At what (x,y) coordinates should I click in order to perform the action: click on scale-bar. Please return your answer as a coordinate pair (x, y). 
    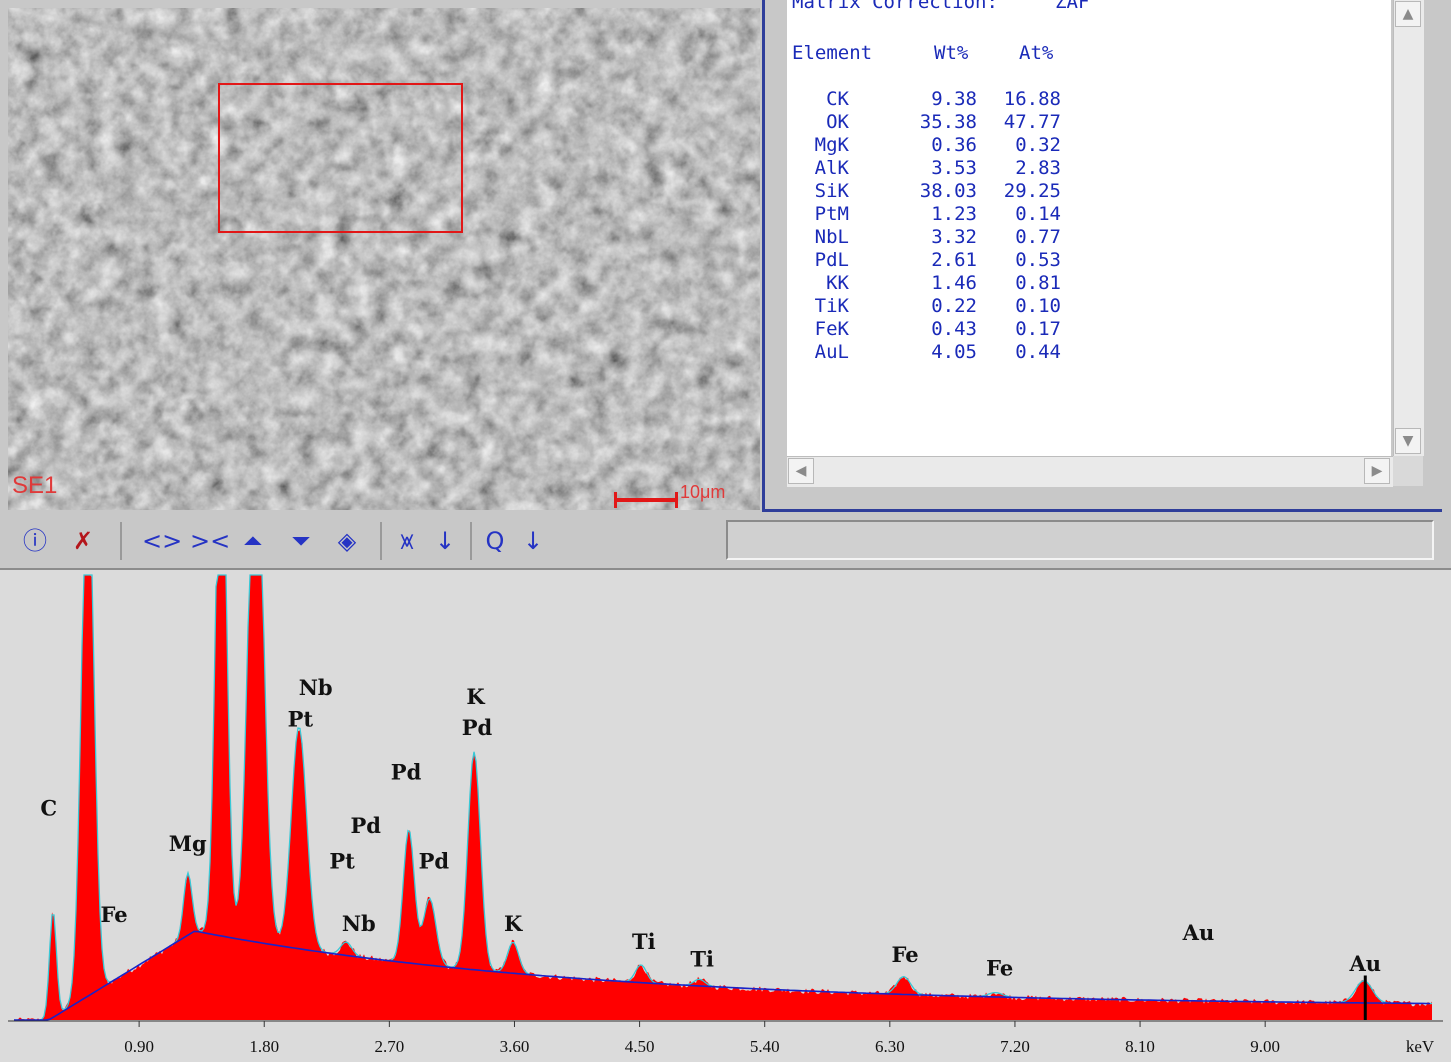
    Looking at the image, I should click on (646, 500).